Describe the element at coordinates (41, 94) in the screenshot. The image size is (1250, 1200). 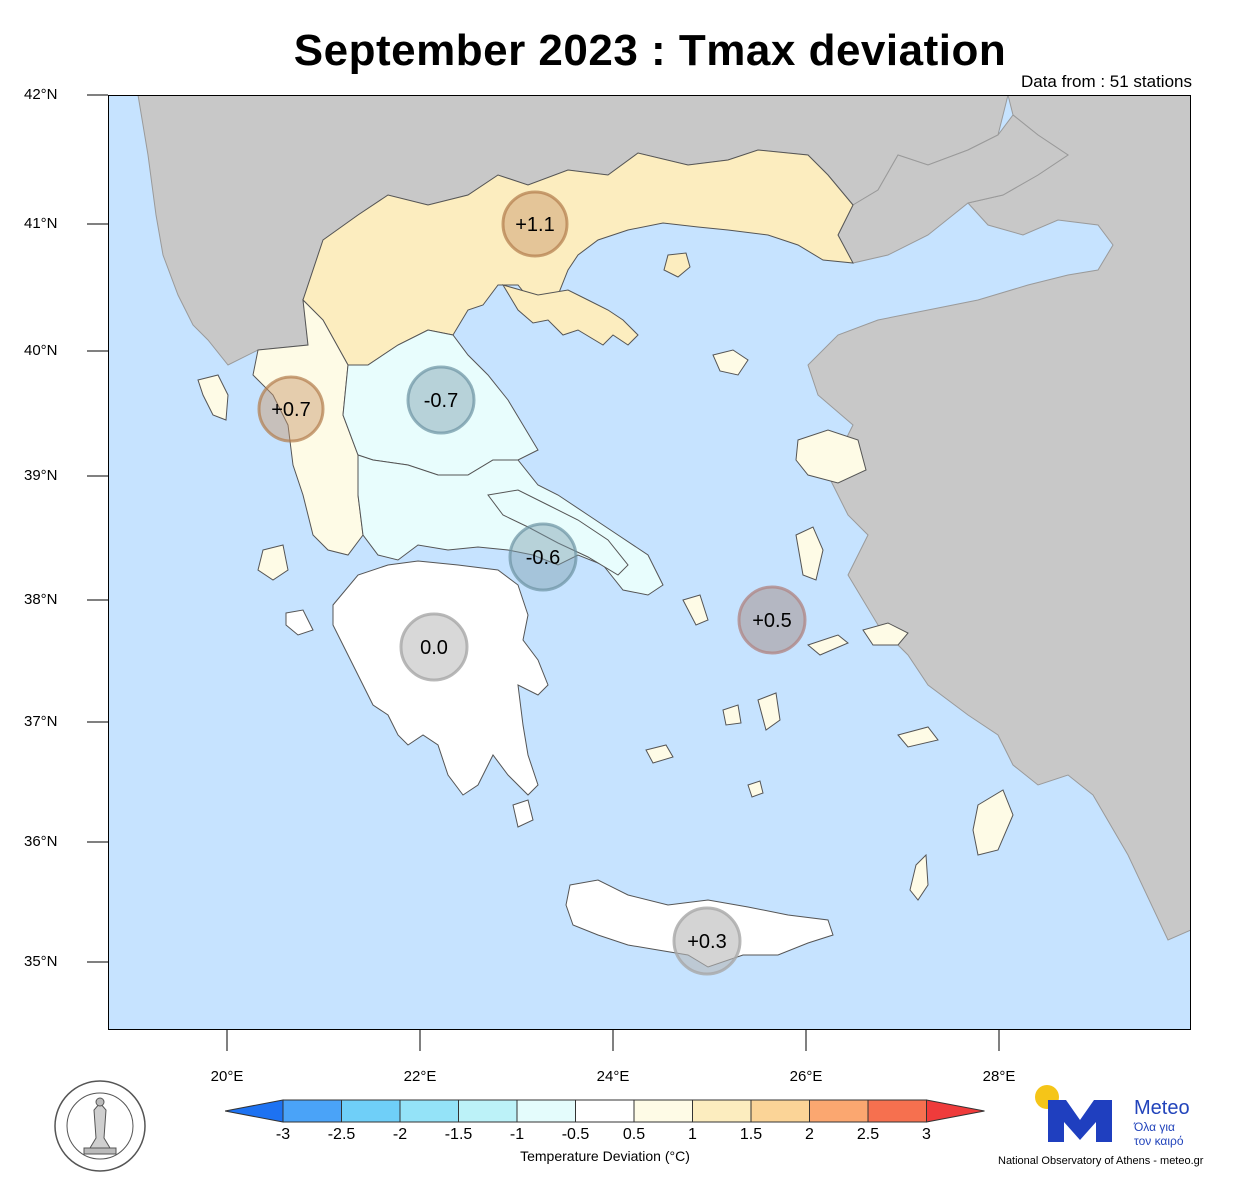
I see `lat-label-42n: 42°N` at that location.